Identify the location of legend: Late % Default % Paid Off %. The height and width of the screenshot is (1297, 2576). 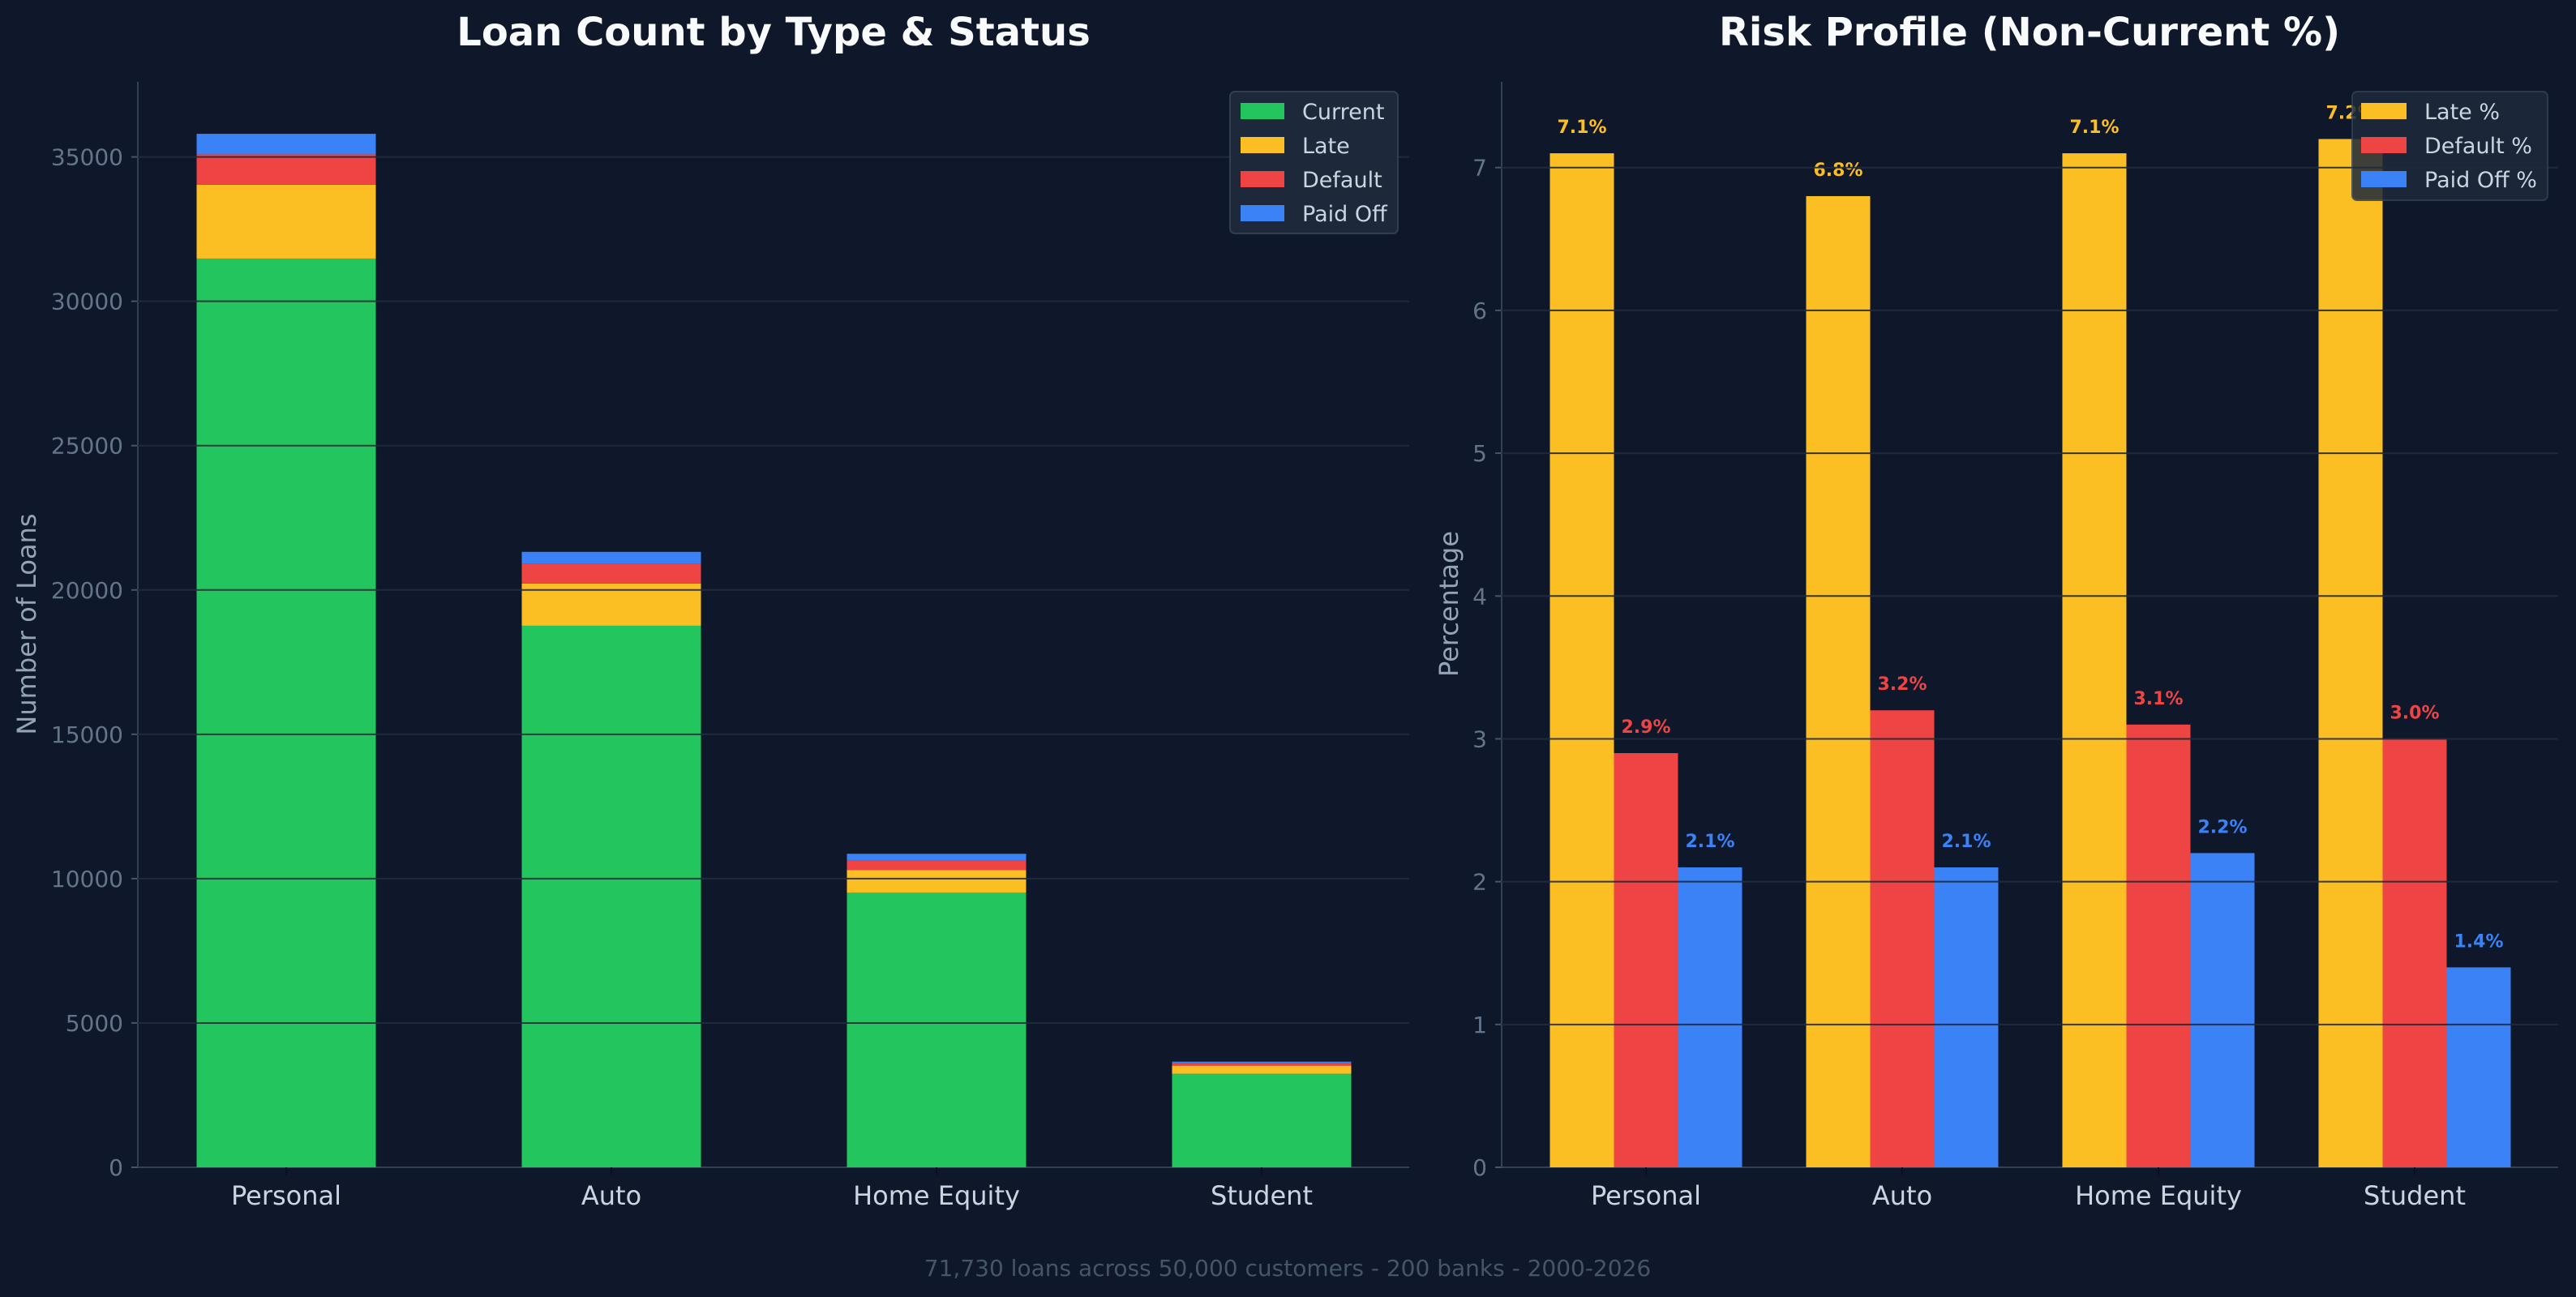
(2449, 146).